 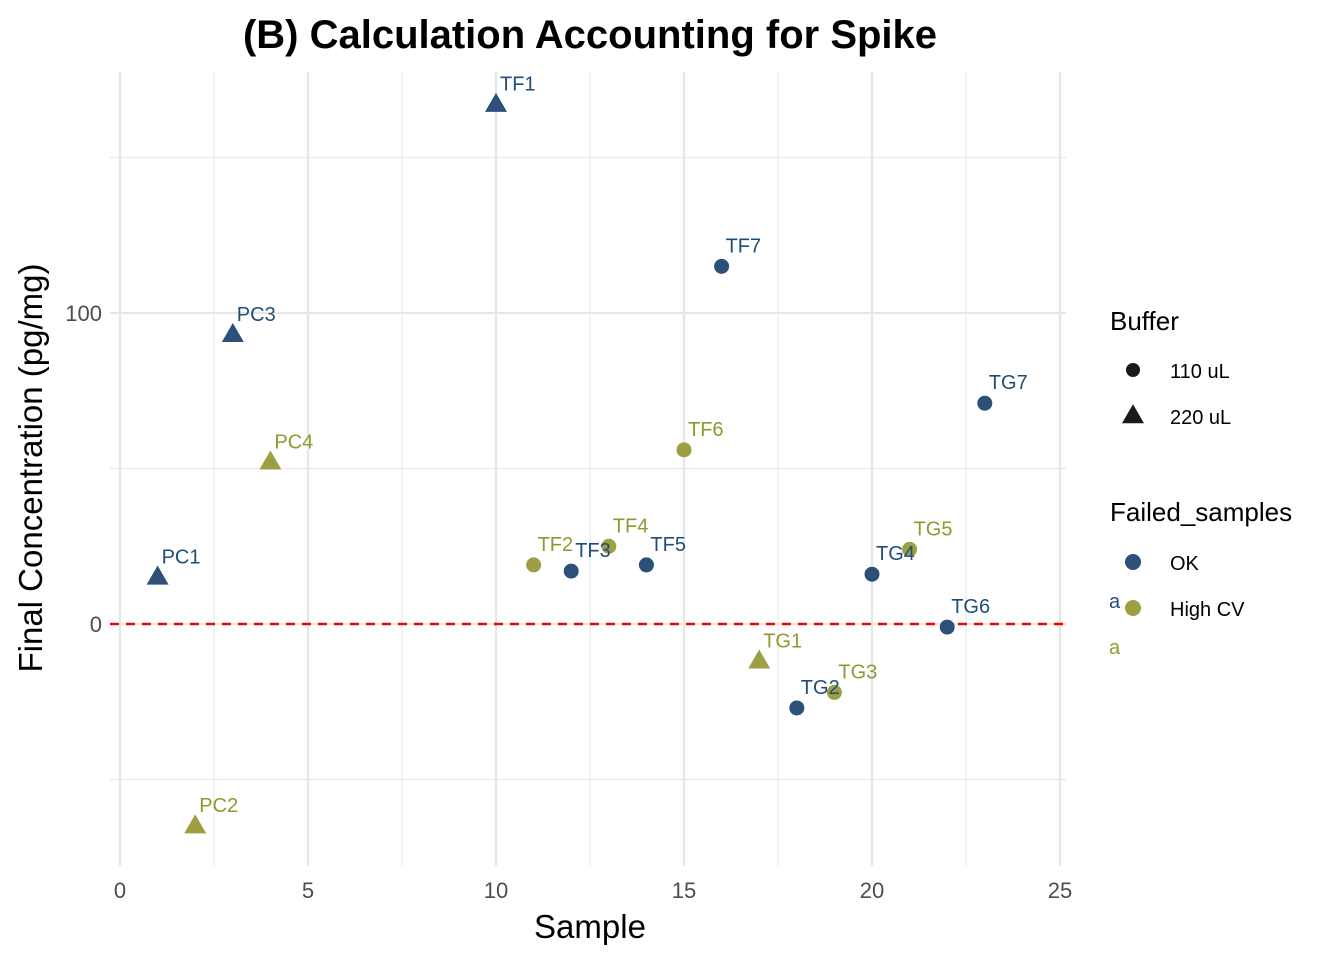 What do you see at coordinates (195, 824) in the screenshot?
I see `data-point-pc2` at bounding box center [195, 824].